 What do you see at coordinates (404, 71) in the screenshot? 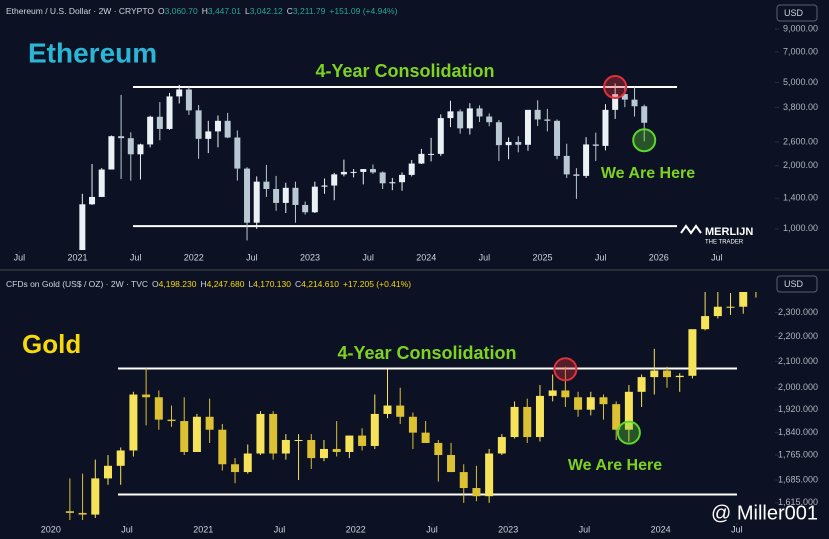
I see `annotation-consolidation: 4-Year Consolidation` at bounding box center [404, 71].